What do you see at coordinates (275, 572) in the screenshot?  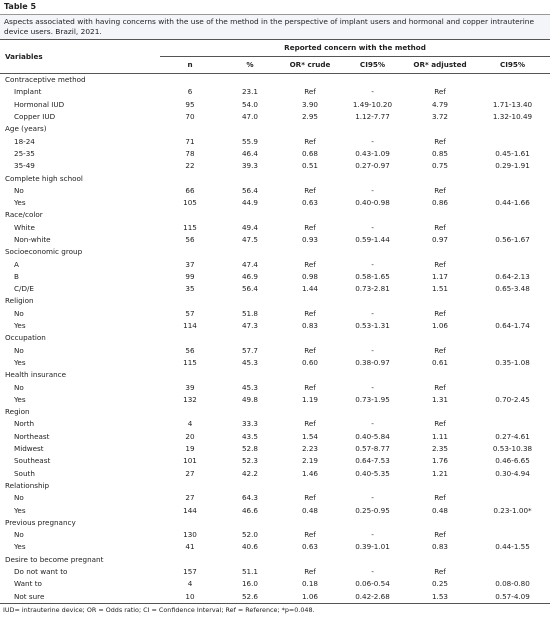 I see `data-row: Do not want to 157 51.1 Ref - Ref` at bounding box center [275, 572].